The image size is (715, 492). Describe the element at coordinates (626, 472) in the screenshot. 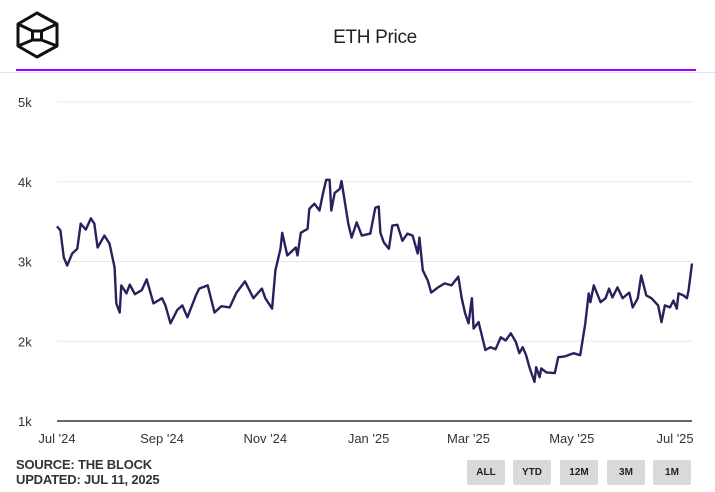

I see `range-button-3m: 3M` at that location.